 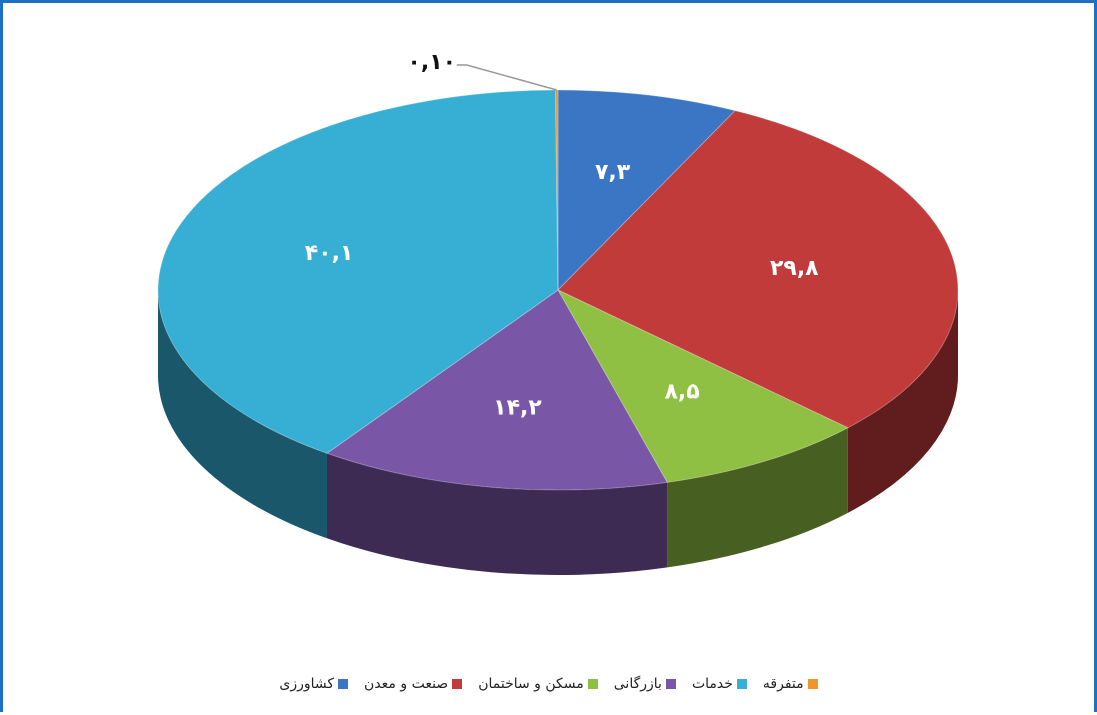 I want to click on data-label: ۱۴,۲, so click(x=517, y=407).